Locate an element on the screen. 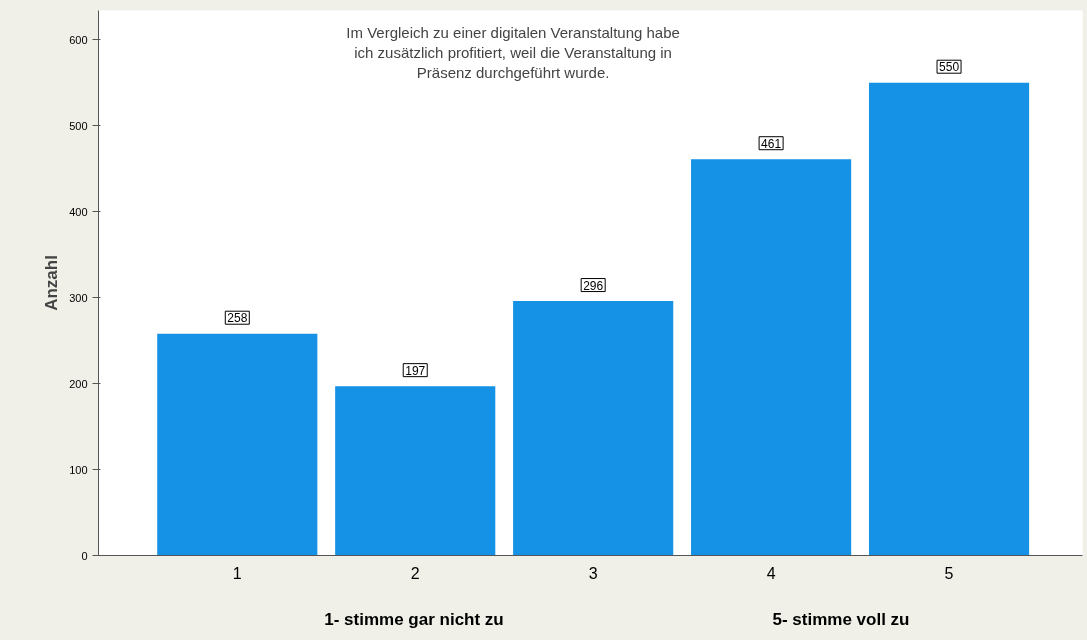 The height and width of the screenshot is (640, 1087). y-tick-label: 100 is located at coordinates (78, 469).